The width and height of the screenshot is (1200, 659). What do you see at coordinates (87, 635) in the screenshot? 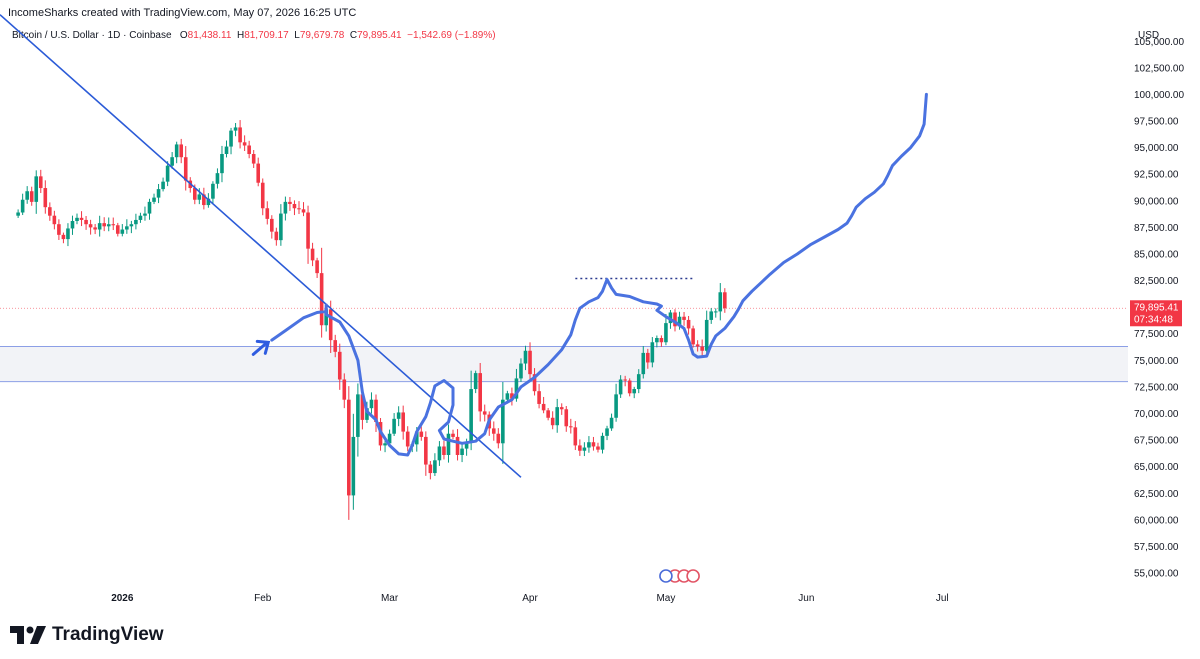
I see `tradingview-logo: TradingView` at bounding box center [87, 635].